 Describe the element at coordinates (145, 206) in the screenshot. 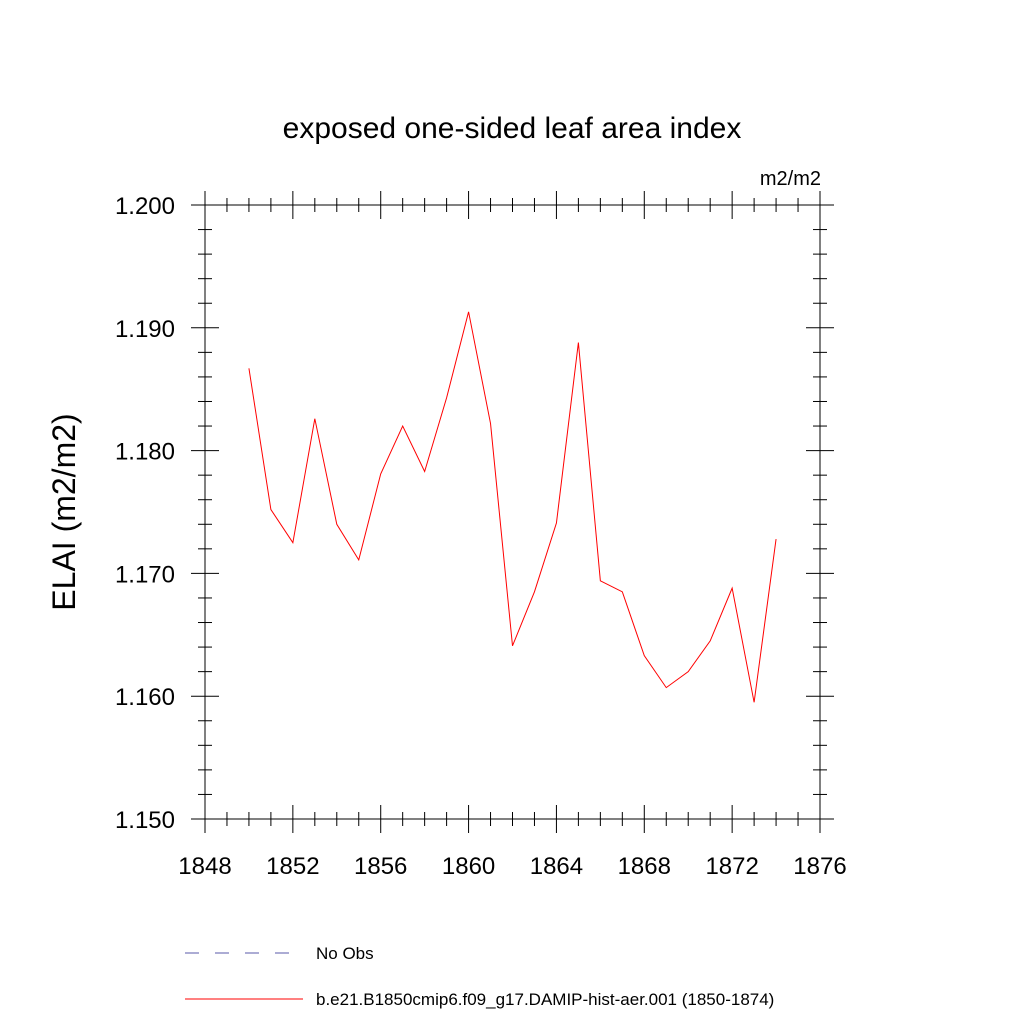

I see `y-tick-label: 1.200` at that location.